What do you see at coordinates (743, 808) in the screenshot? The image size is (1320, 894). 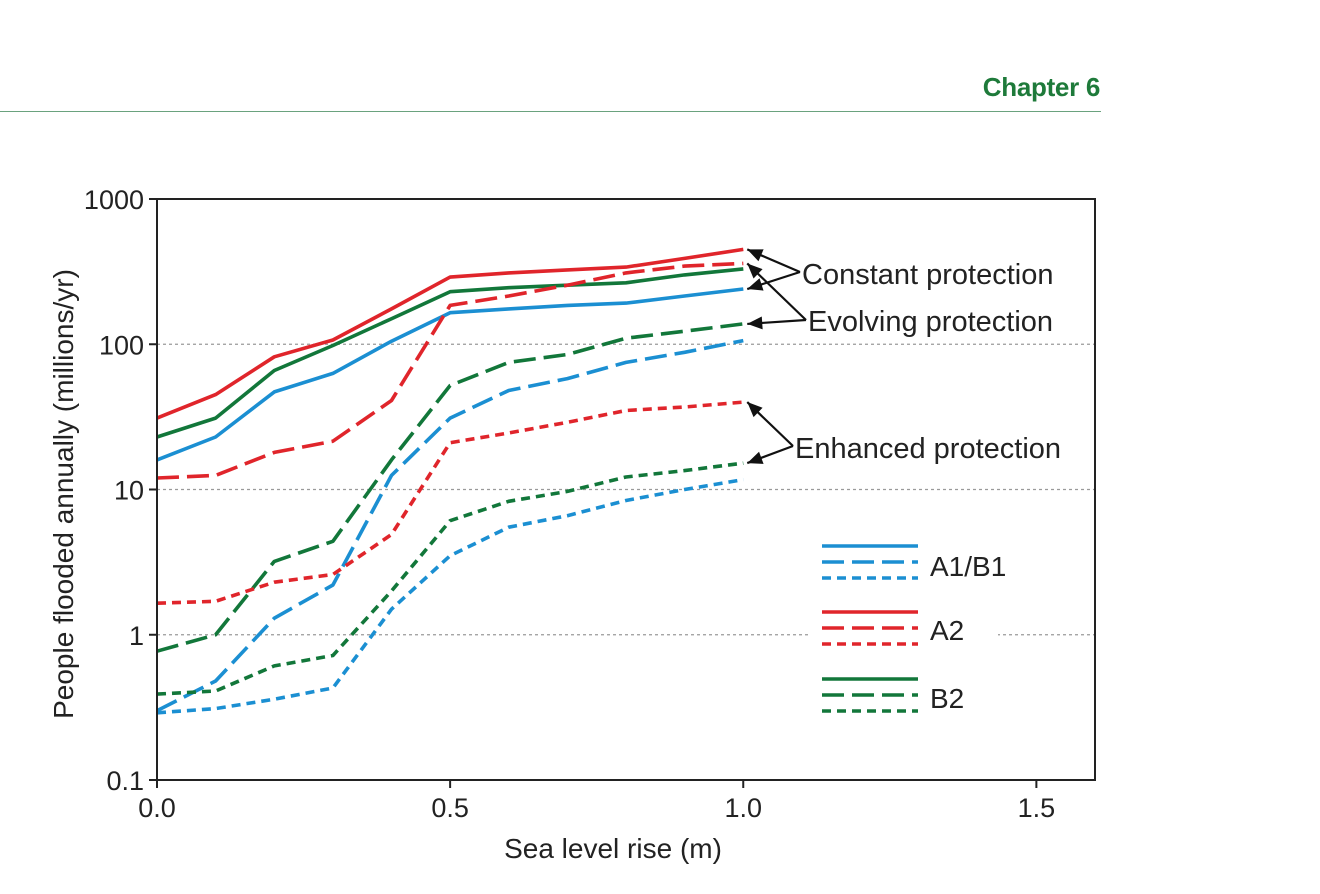 I see `x-tick-label: 1.0` at bounding box center [743, 808].